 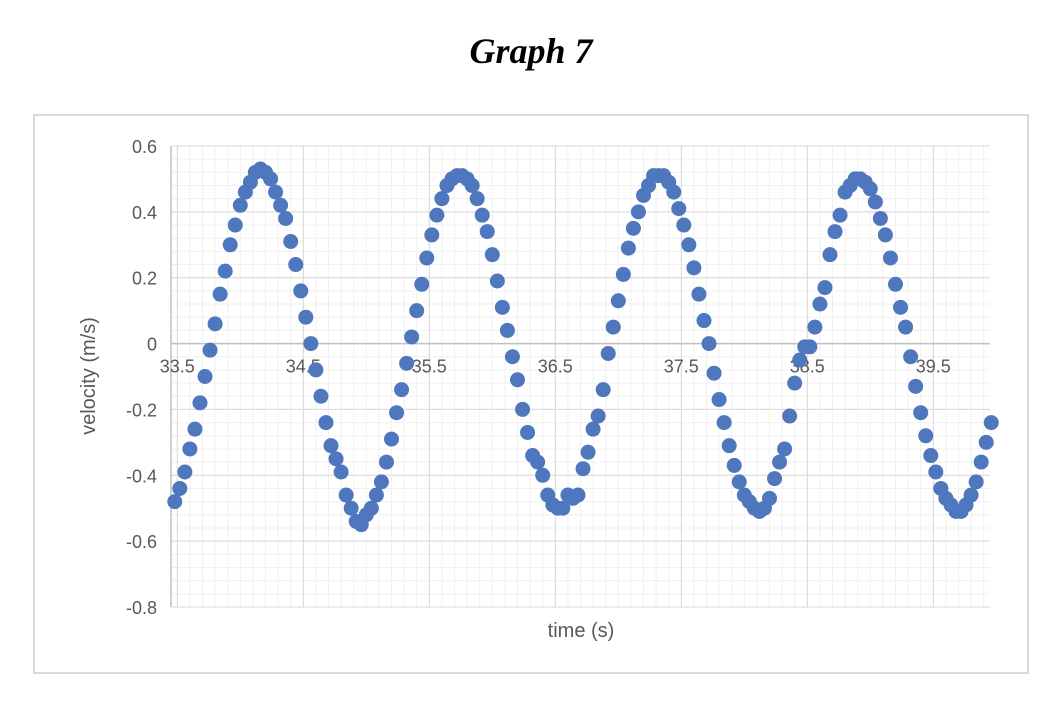 I want to click on x-tick-label: 39.5, so click(x=933, y=367).